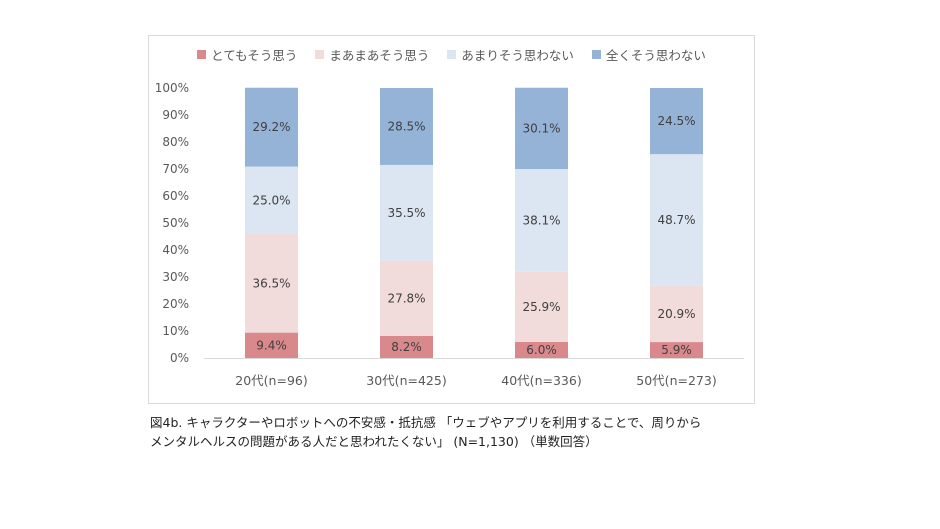 The width and height of the screenshot is (940, 529). I want to click on data-label: 5.9%, so click(676, 350).